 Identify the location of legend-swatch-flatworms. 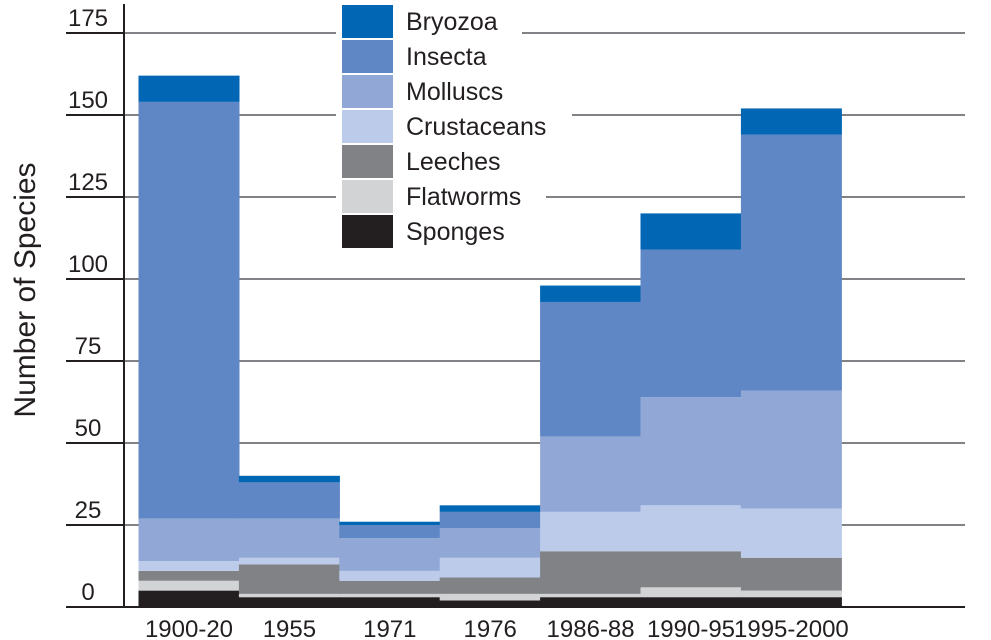
(367, 196).